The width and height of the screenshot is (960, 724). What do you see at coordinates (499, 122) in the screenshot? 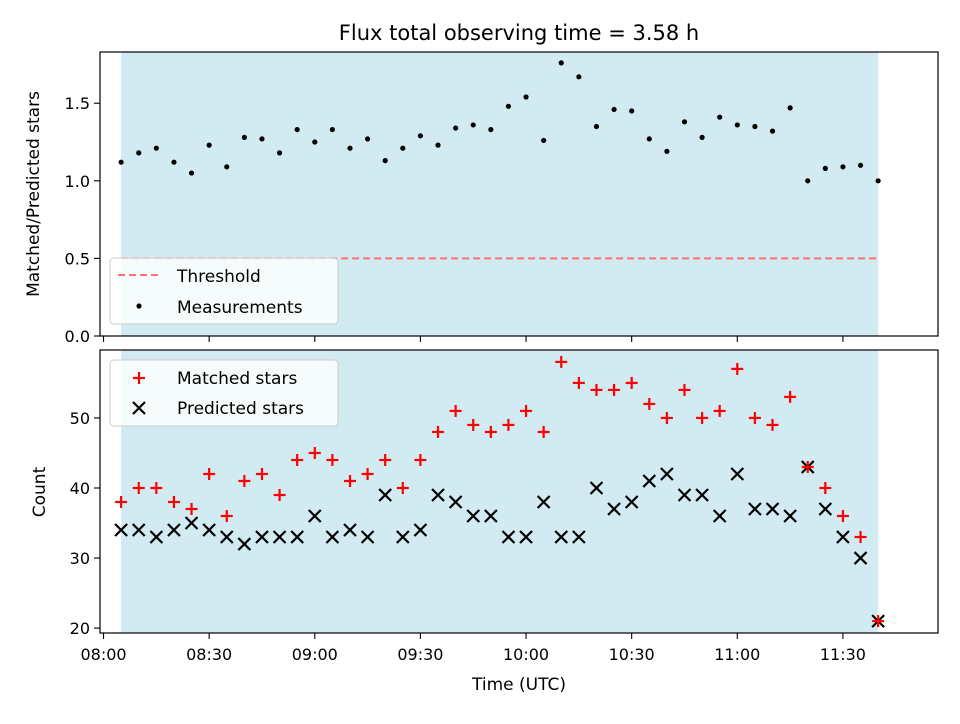
I see `measurement-points` at bounding box center [499, 122].